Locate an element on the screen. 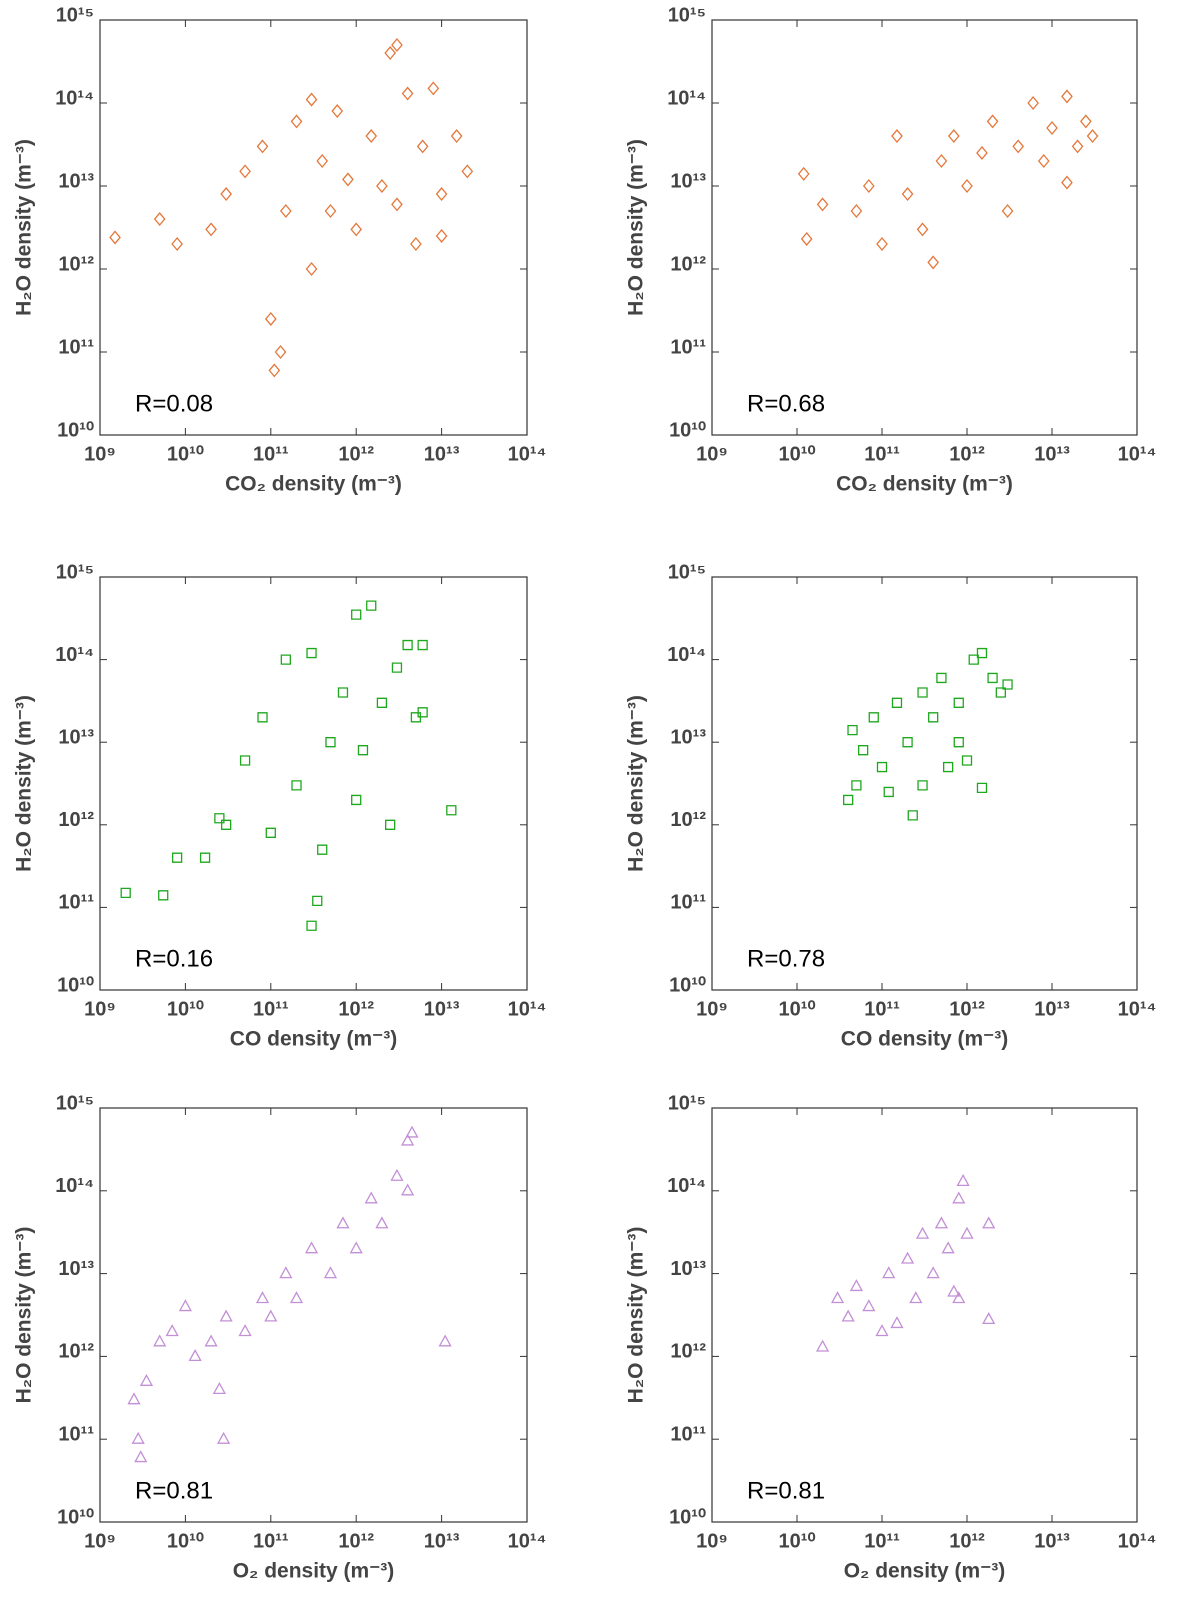 The image size is (1188, 1602). y-tick-label: 10¹² is located at coordinates (688, 264).